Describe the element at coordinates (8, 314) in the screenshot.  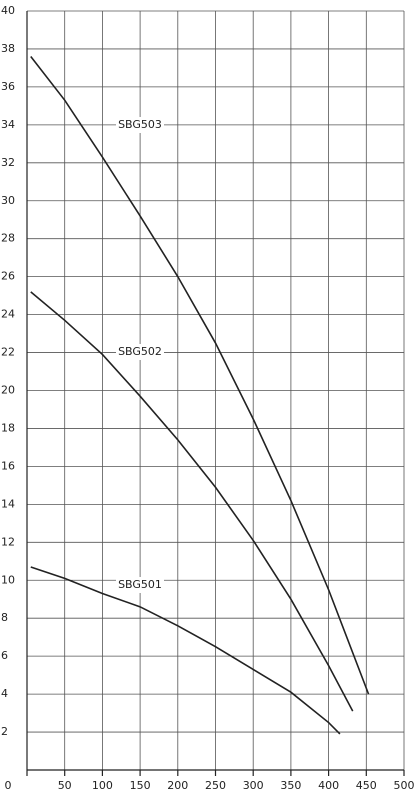
I see `y-tick-label: 24` at that location.